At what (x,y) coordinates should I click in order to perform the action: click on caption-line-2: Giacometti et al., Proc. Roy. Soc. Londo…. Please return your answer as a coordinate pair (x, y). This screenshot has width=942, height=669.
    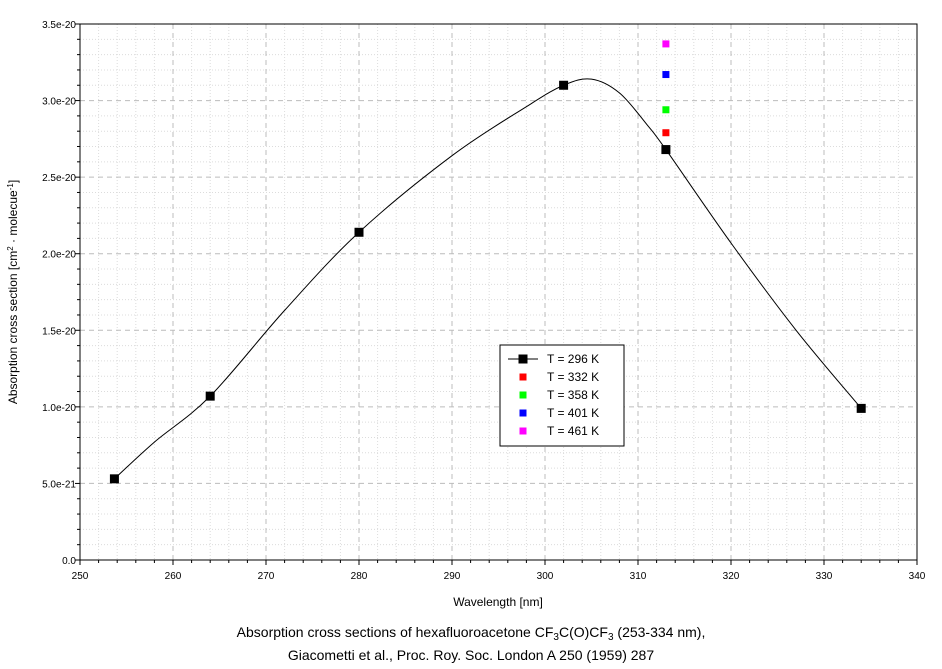
    Looking at the image, I should click on (471, 655).